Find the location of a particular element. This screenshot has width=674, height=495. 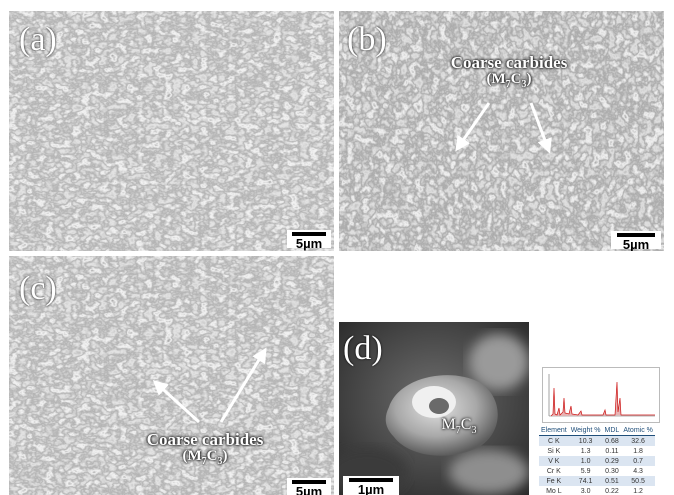

eds-cell: 0.51 is located at coordinates (612, 481).